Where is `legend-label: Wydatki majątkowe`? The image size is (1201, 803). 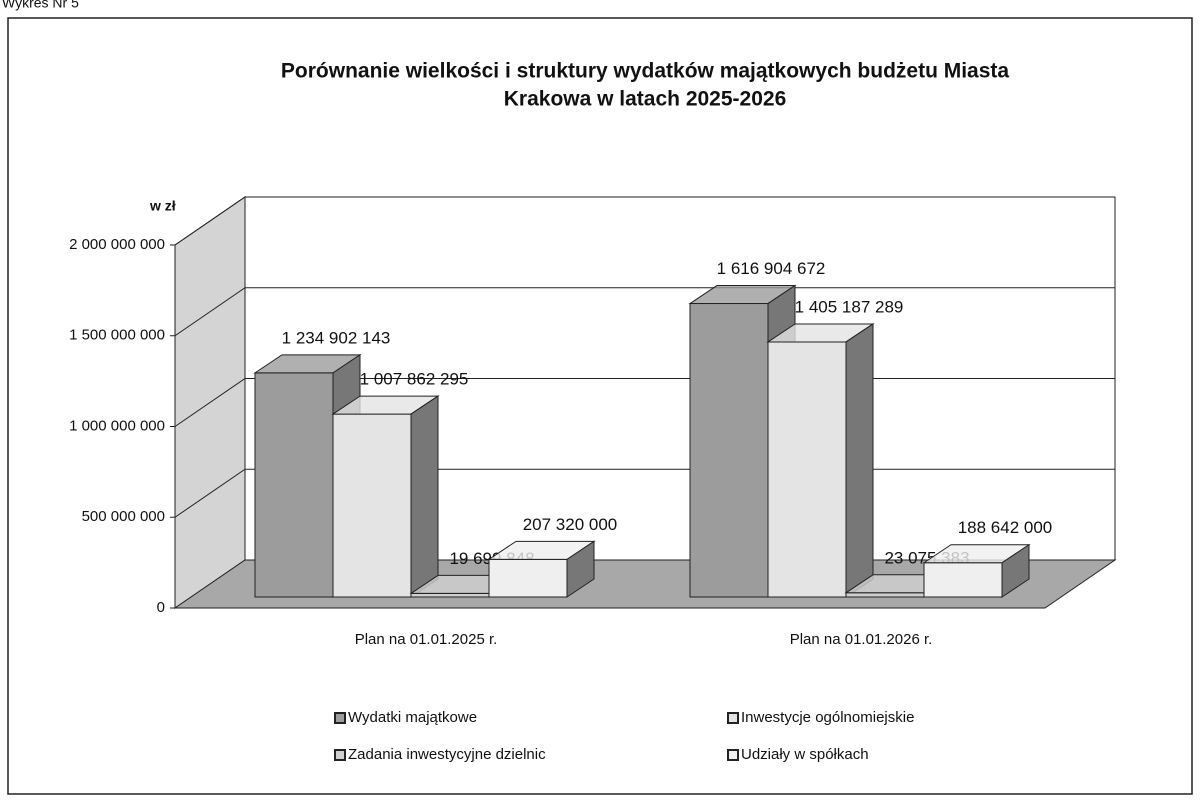 legend-label: Wydatki majątkowe is located at coordinates (412, 717).